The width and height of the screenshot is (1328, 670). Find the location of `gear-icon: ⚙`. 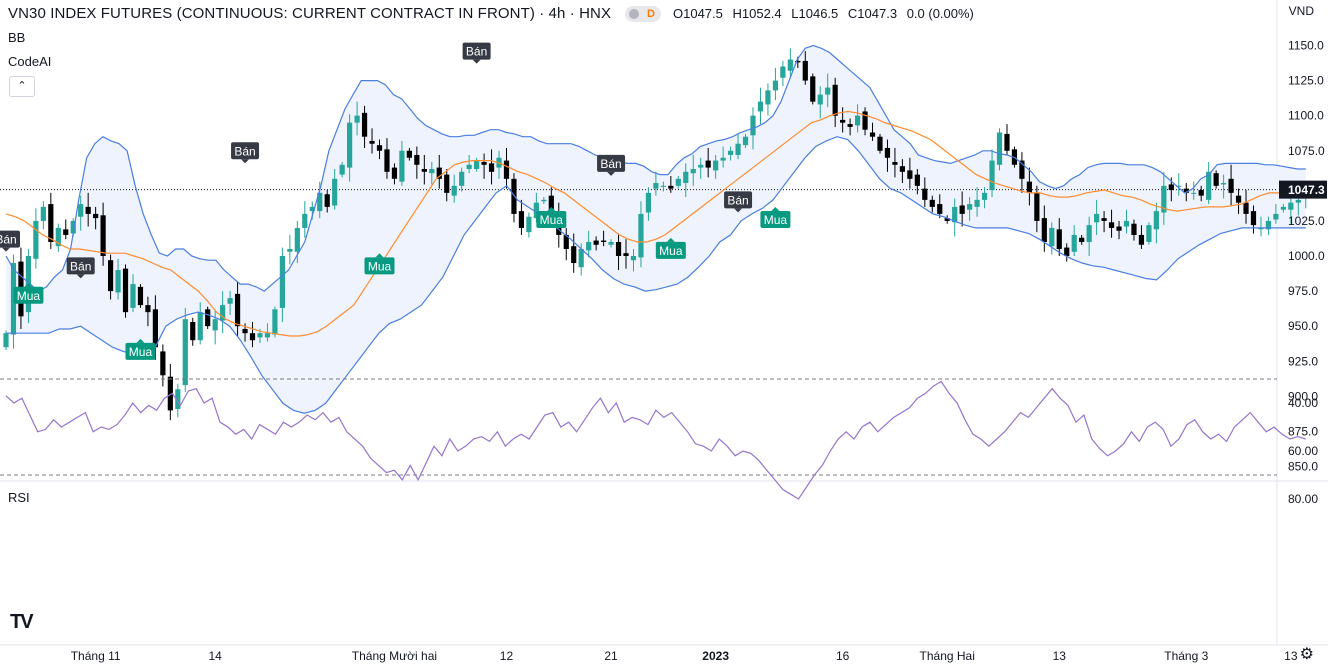

gear-icon: ⚙ is located at coordinates (1306, 654).